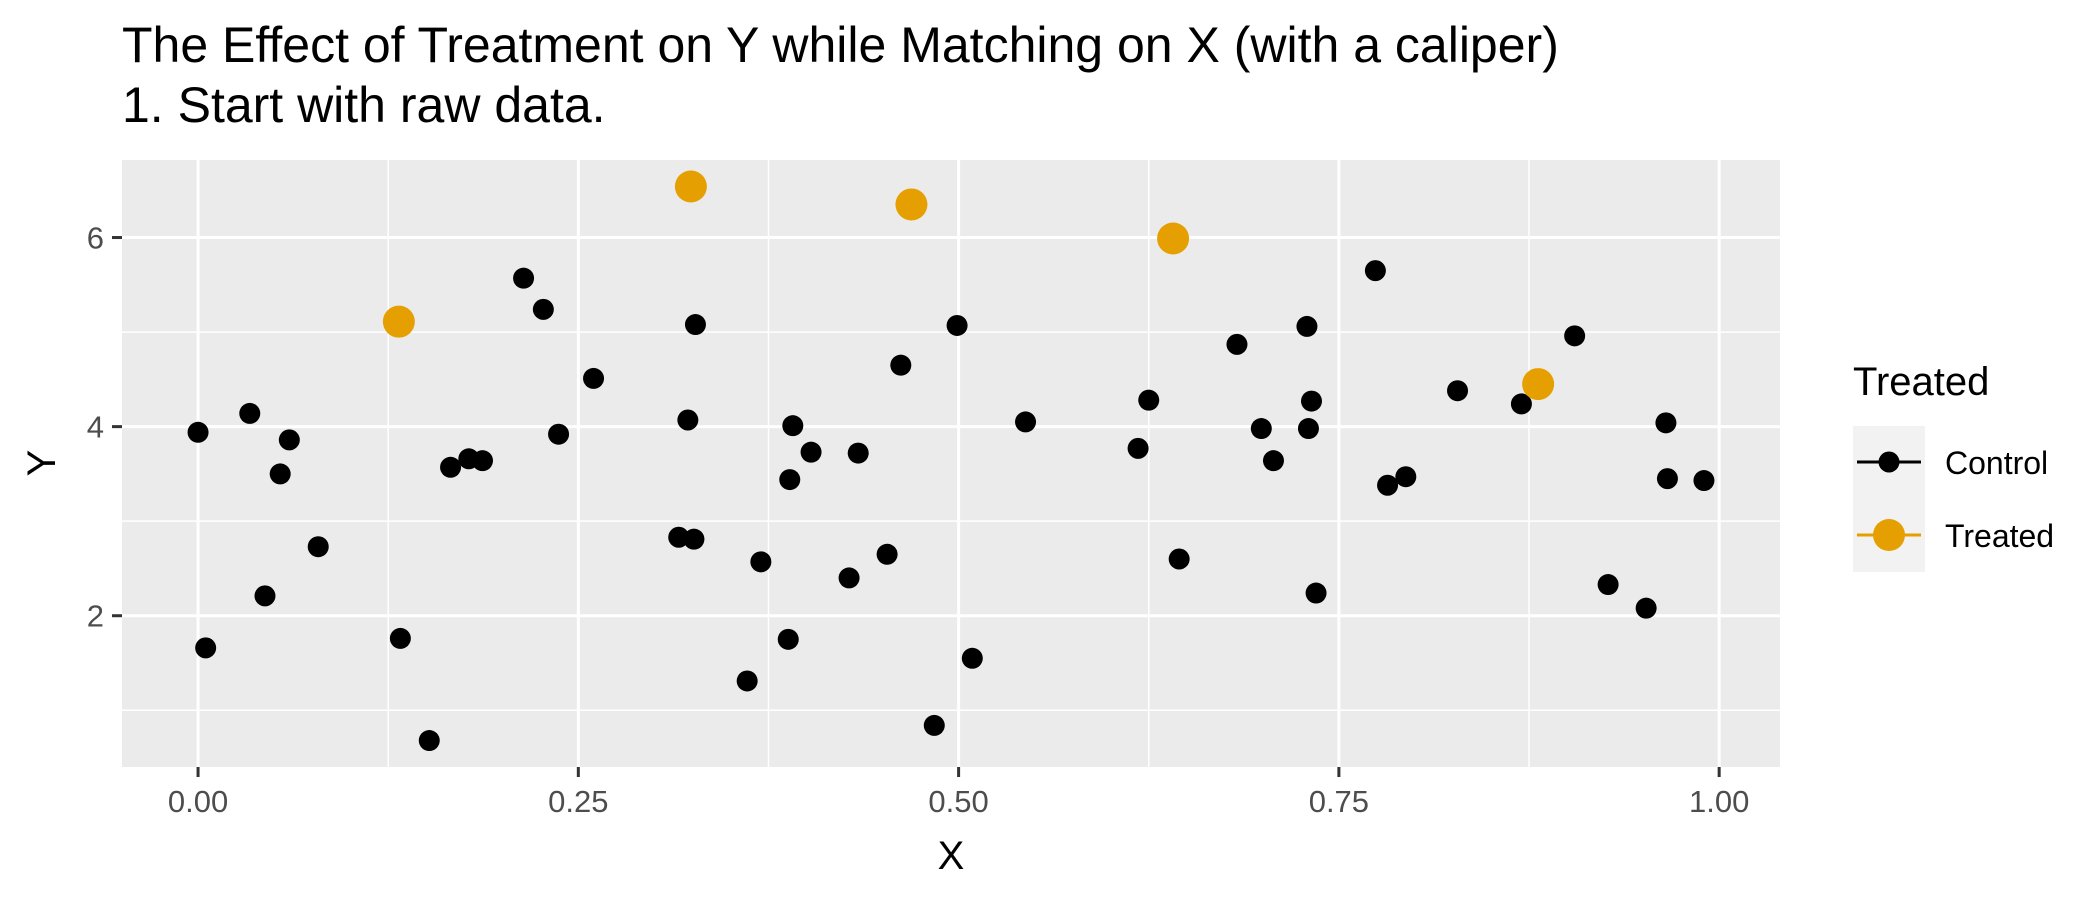 Image resolution: width=2100 pixels, height=900 pixels. I want to click on legend-entry-control: Control, so click(1952, 463).